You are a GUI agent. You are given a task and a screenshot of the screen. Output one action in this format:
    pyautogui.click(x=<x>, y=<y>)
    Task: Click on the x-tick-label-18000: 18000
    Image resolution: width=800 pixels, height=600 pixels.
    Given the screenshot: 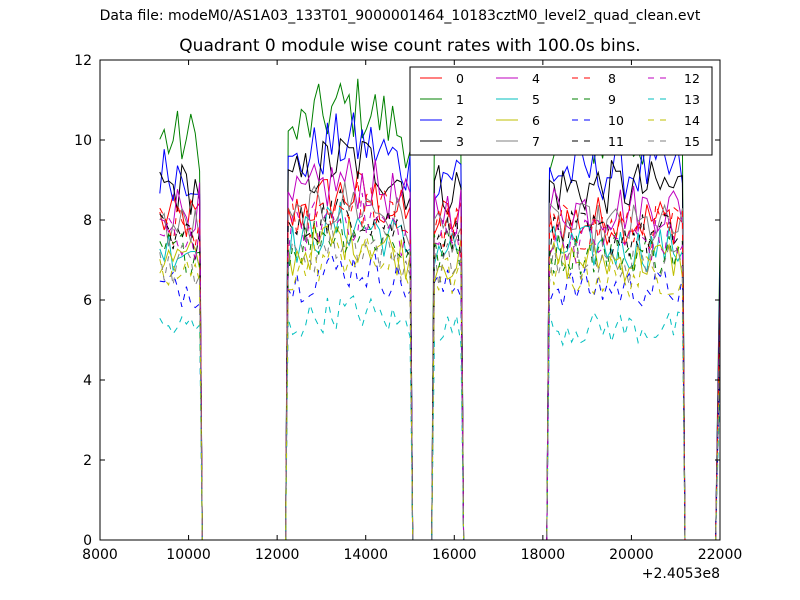 What is the action you would take?
    pyautogui.click(x=543, y=555)
    